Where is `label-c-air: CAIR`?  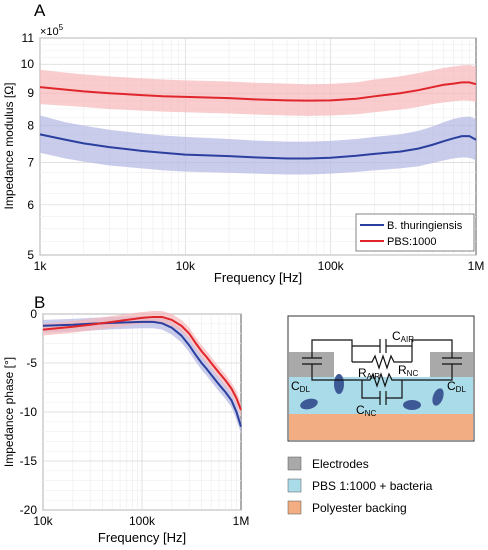
label-c-air: CAIR is located at coordinates (403, 336).